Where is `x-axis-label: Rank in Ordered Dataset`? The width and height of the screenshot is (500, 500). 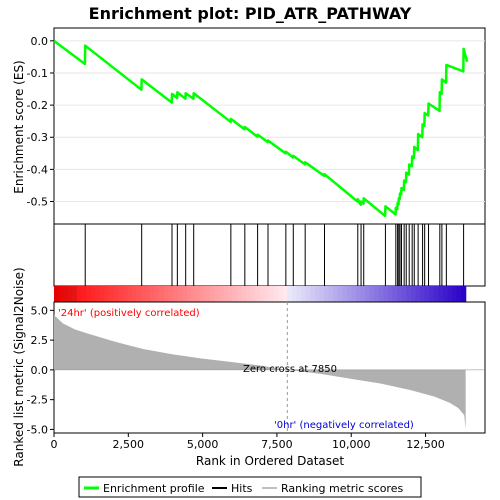 x-axis-label: Rank in Ordered Dataset is located at coordinates (270, 461).